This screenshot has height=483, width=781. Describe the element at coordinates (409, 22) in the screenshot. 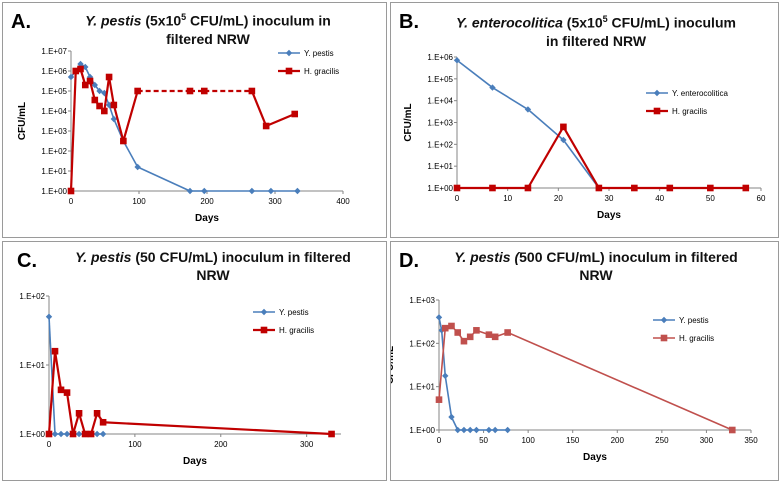

I see `panel-letter-b: B.` at that location.